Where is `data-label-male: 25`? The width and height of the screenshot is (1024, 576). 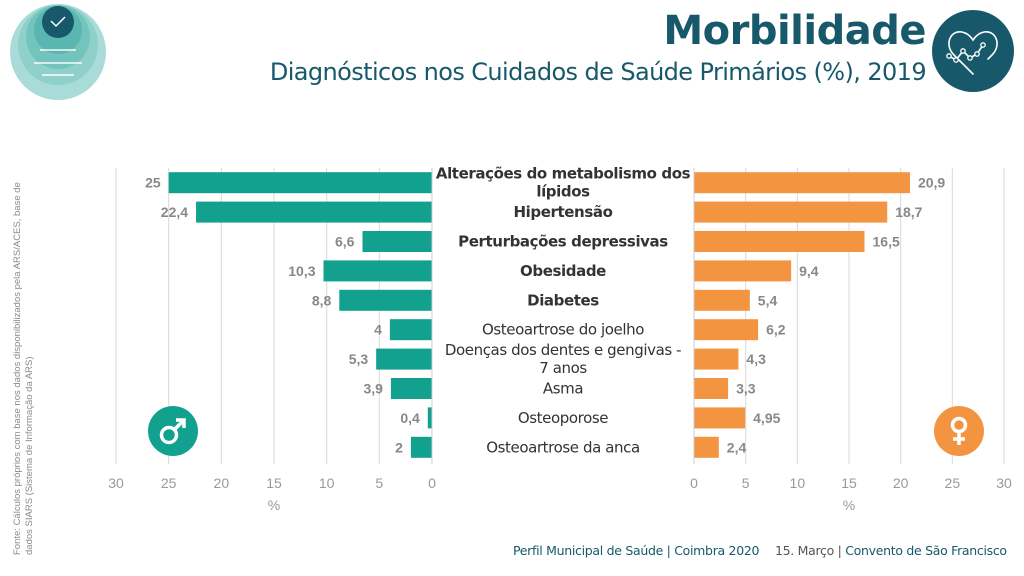
data-label-male: 25 is located at coordinates (153, 183).